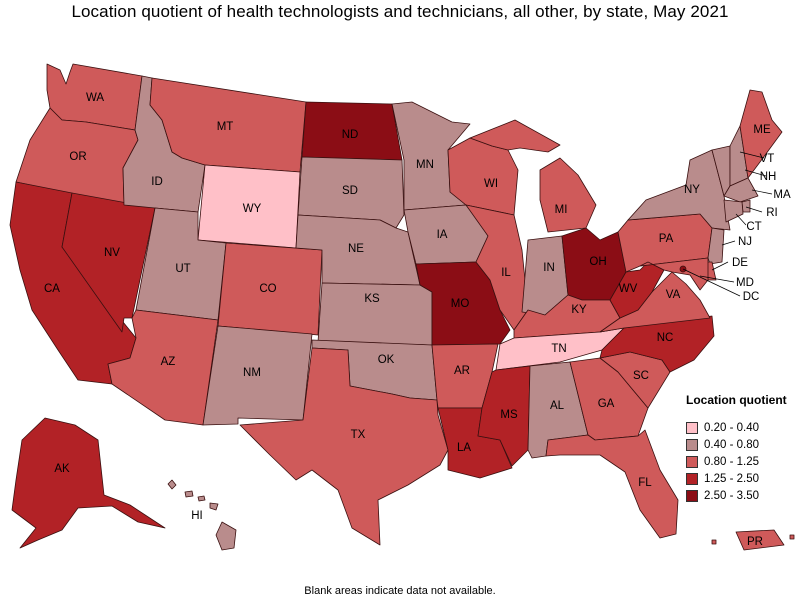 This screenshot has width=800, height=600. What do you see at coordinates (464, 448) in the screenshot?
I see `state-label-LA: LA` at bounding box center [464, 448].